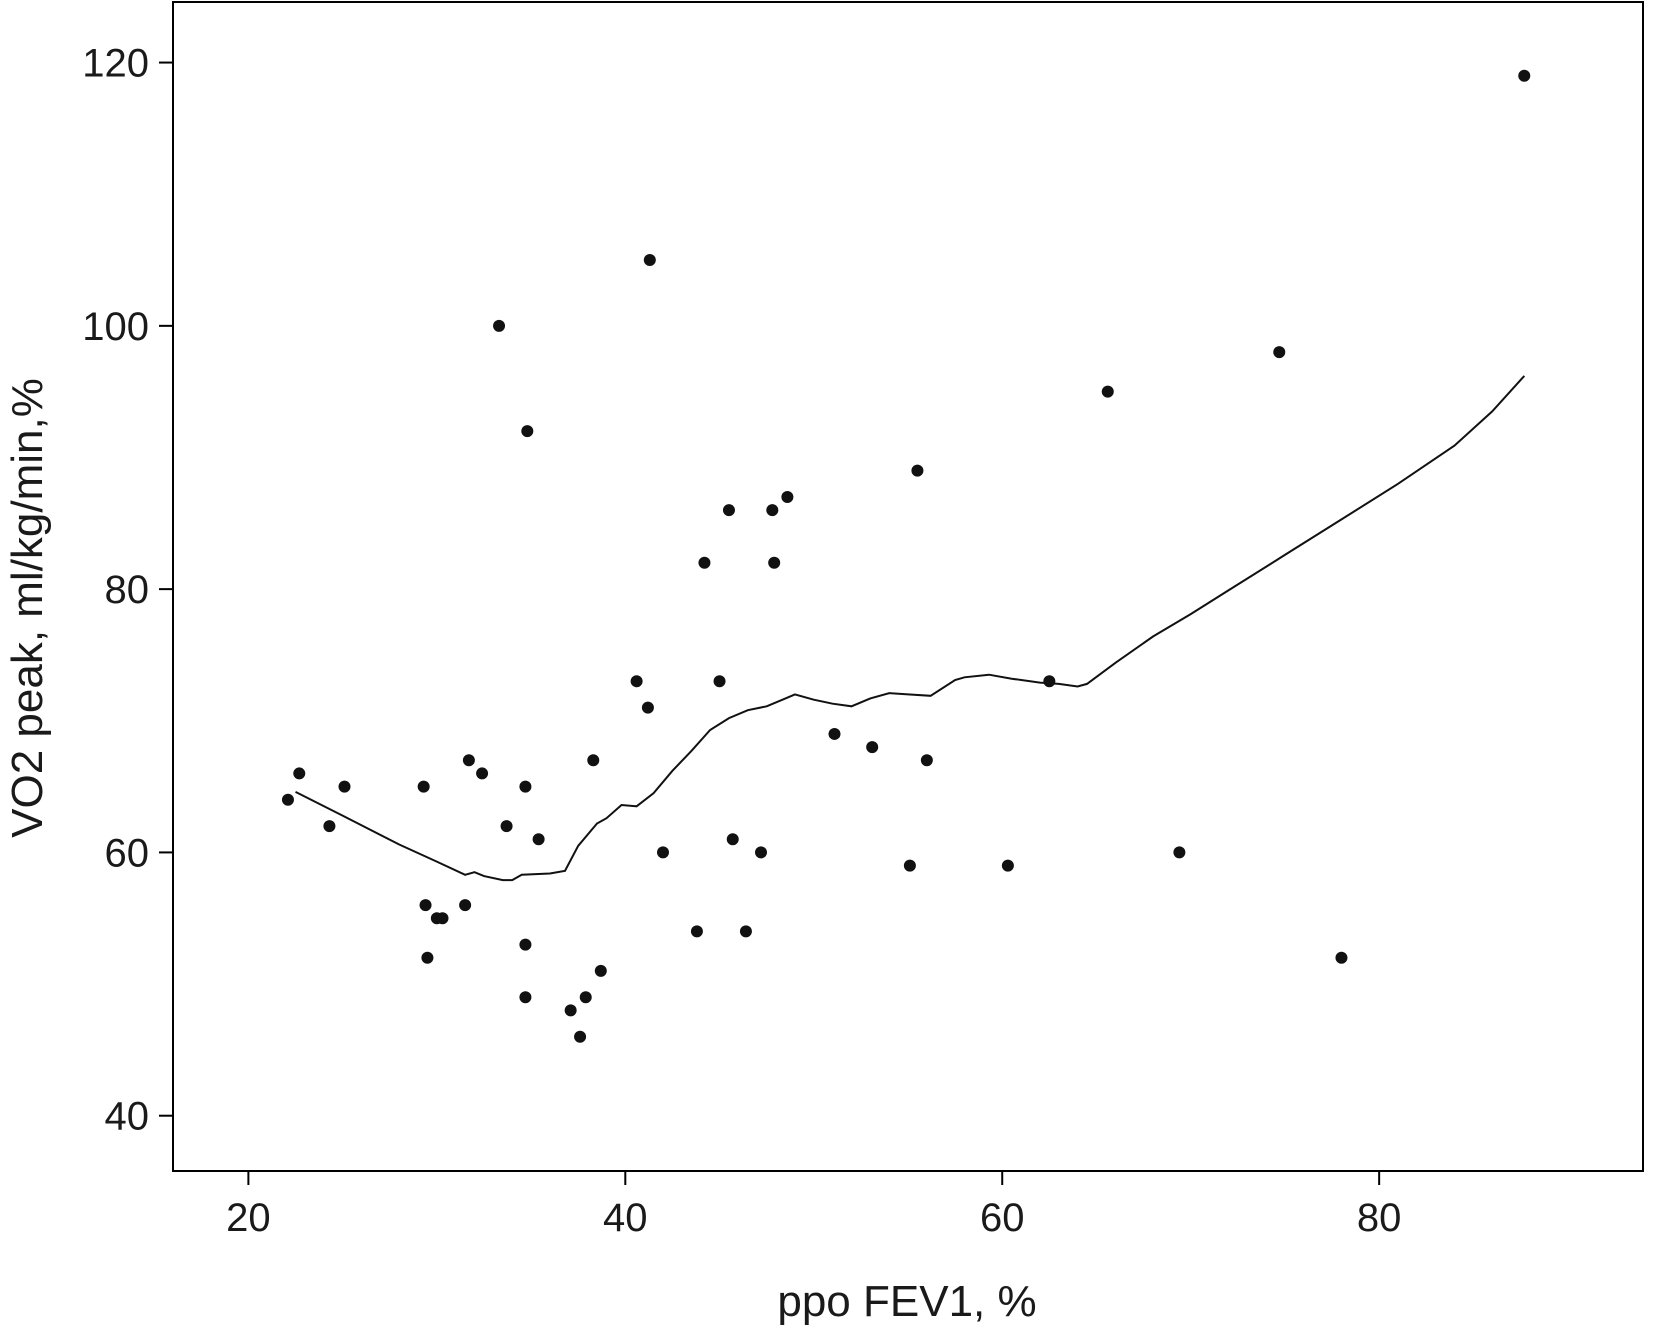 This screenshot has height=1336, width=1658. I want to click on y-tick-label: 120, so click(115, 64).